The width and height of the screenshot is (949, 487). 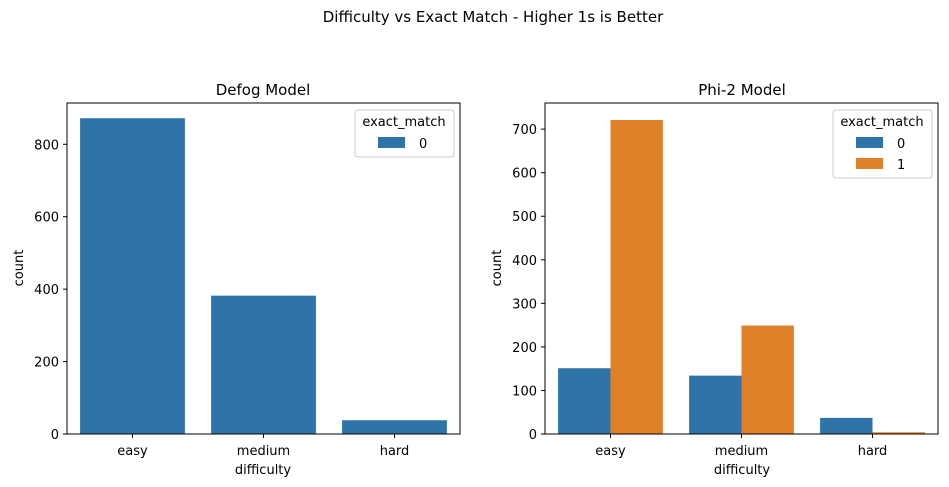 I want to click on y-tick-label: 100, so click(x=524, y=391).